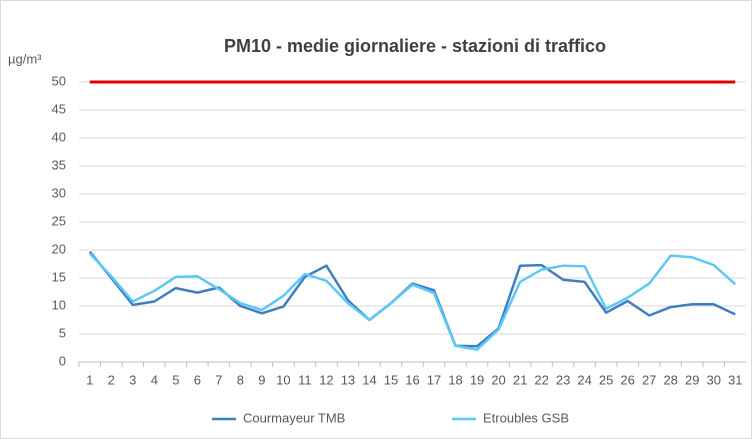 The width and height of the screenshot is (752, 439). What do you see at coordinates (261, 379) in the screenshot?
I see `x-tick-label: 9` at bounding box center [261, 379].